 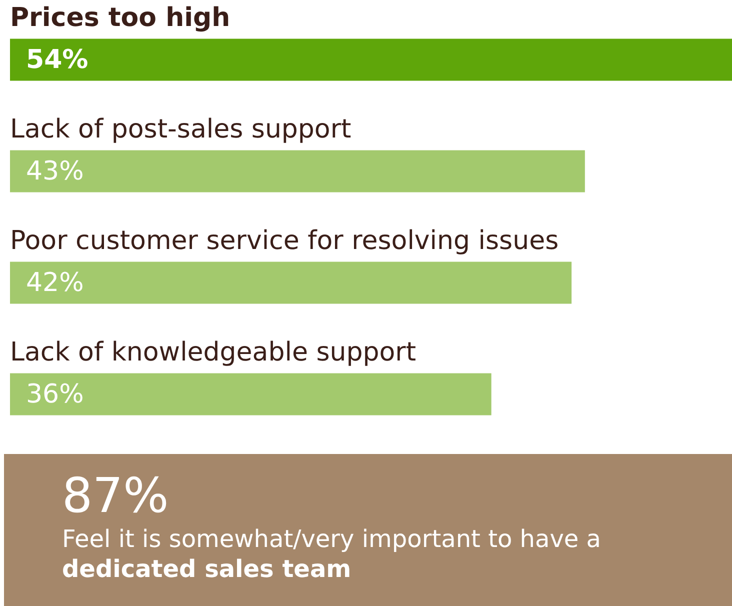 What do you see at coordinates (120, 17) in the screenshot?
I see `y-tick-label: Prices too high` at bounding box center [120, 17].